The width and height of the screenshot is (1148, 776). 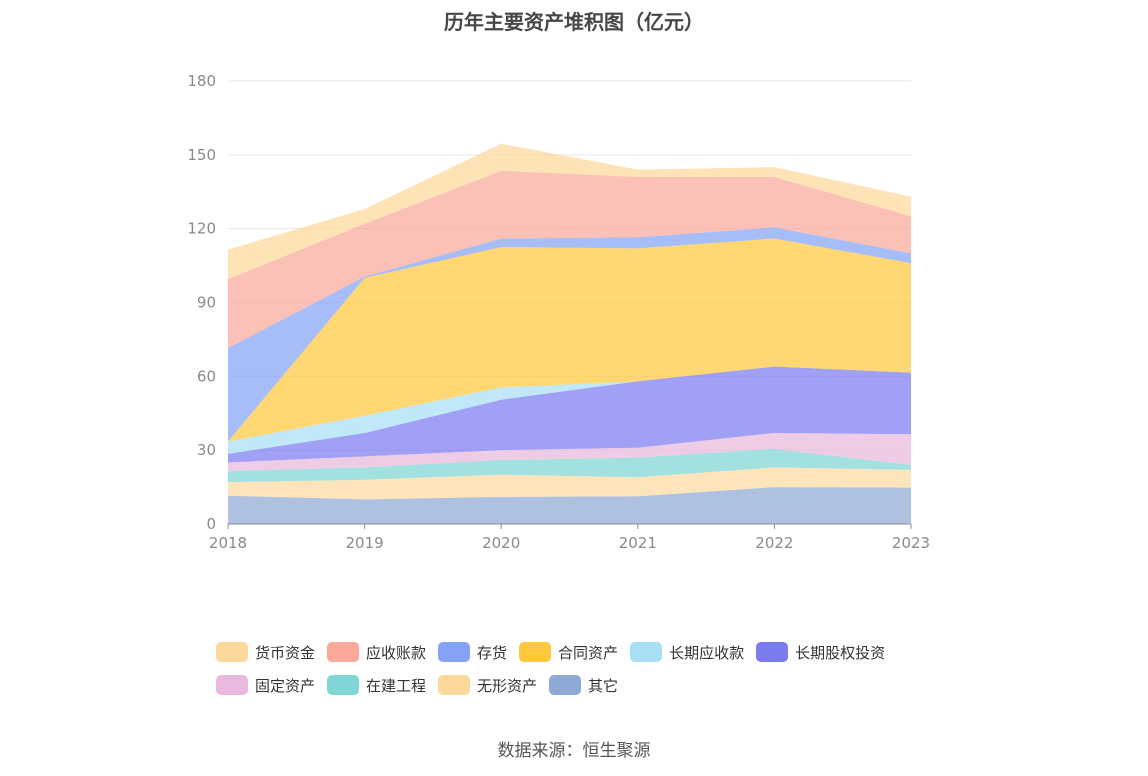 I want to click on legend-label: 其它, so click(x=603, y=685).